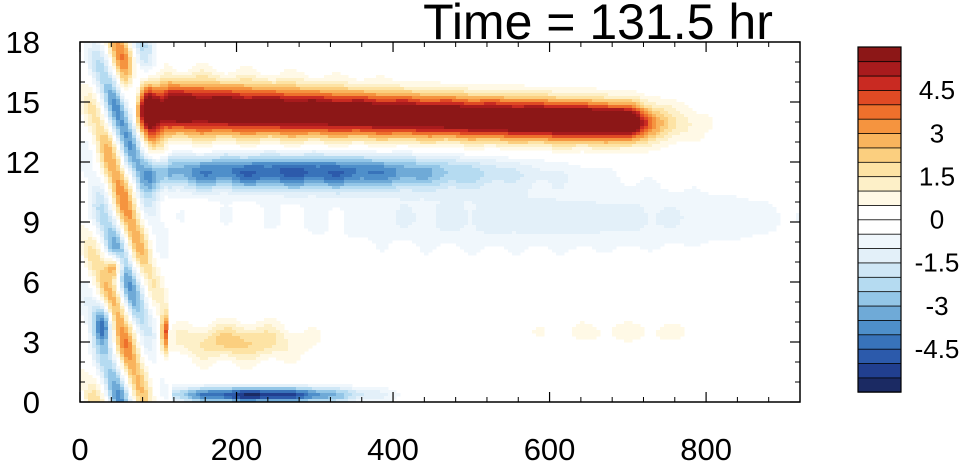  I want to click on colorbar-frame, so click(879, 219).